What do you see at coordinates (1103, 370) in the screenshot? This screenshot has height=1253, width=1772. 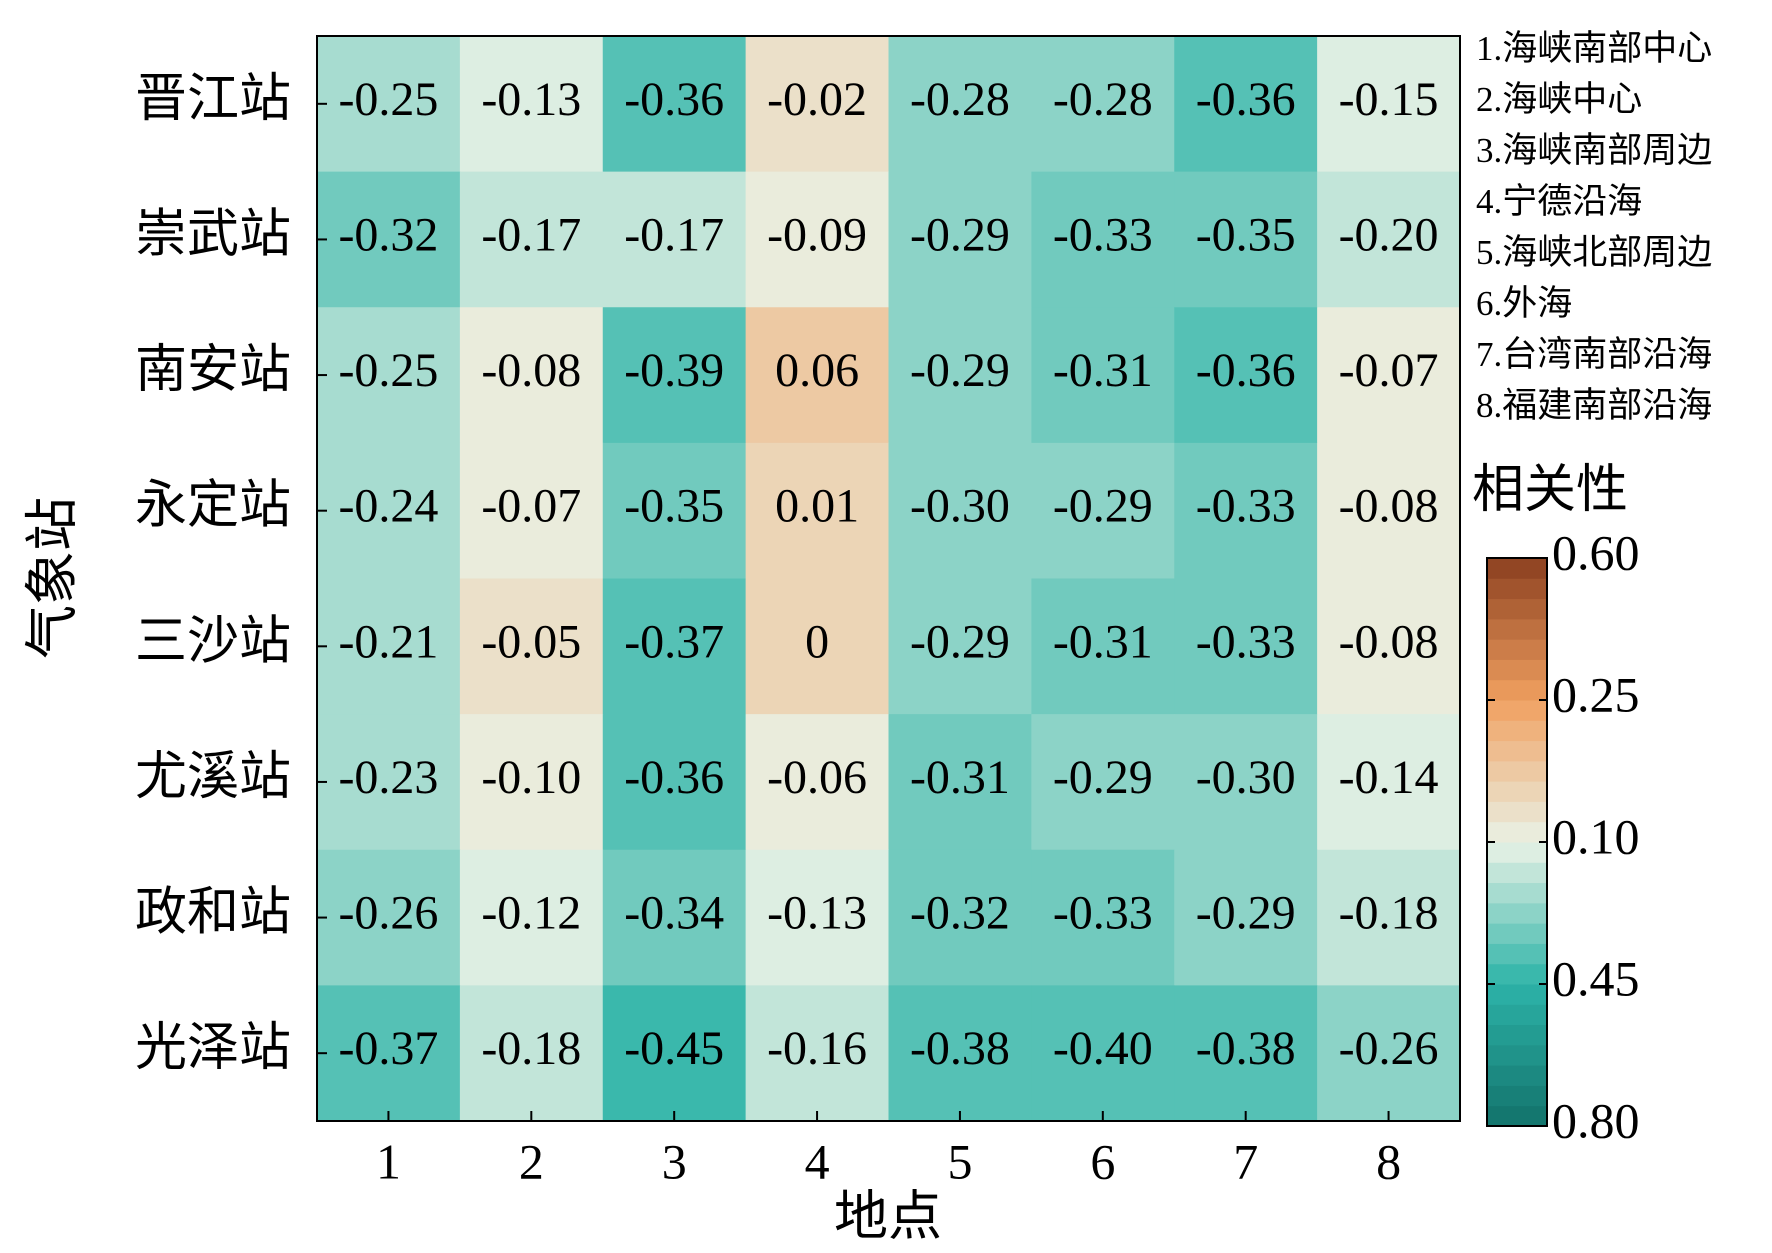 I see `cell-label: -0.31` at bounding box center [1103, 370].